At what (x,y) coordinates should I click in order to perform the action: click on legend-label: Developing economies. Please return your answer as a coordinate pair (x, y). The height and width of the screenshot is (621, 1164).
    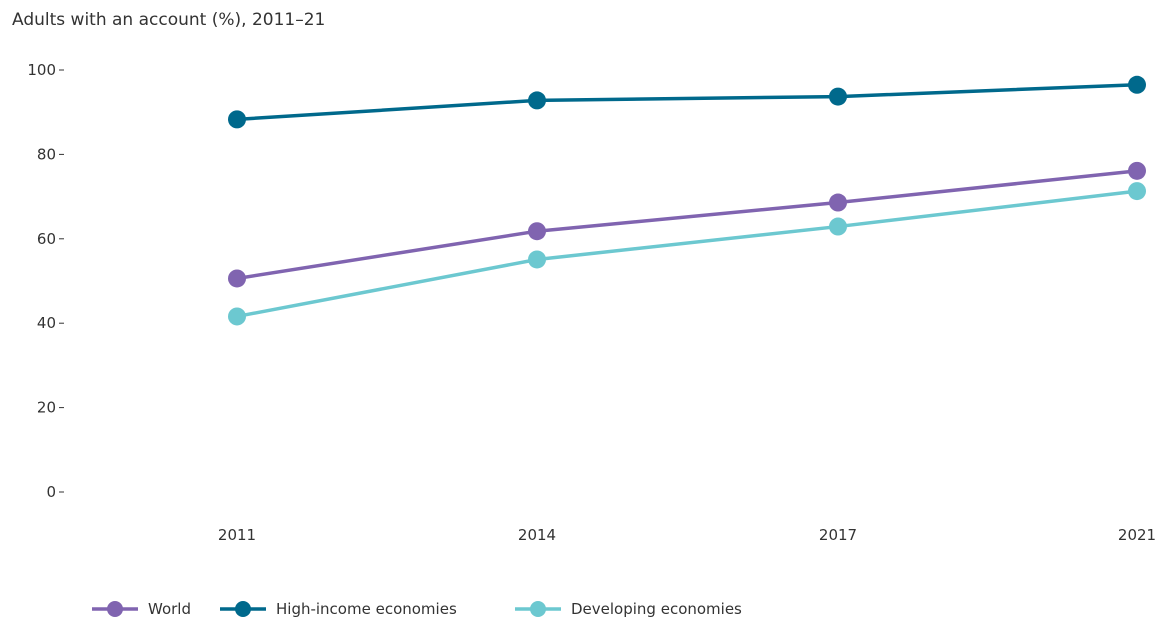
    Looking at the image, I should click on (656, 609).